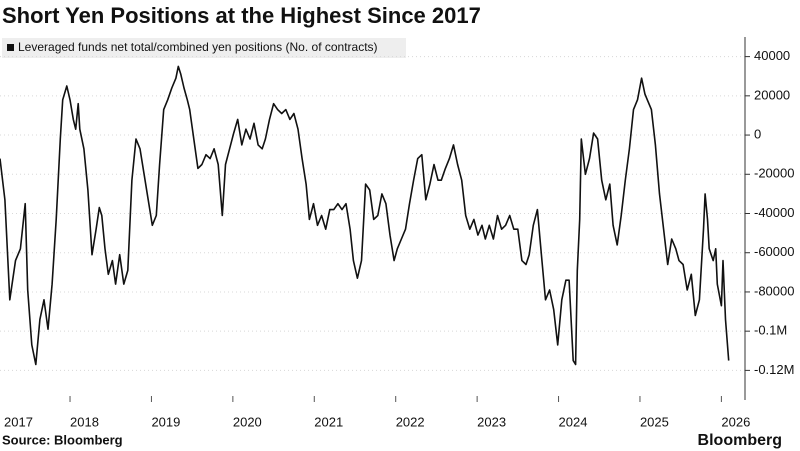  Describe the element at coordinates (654, 421) in the screenshot. I see `x-tick-label: 2025` at that location.